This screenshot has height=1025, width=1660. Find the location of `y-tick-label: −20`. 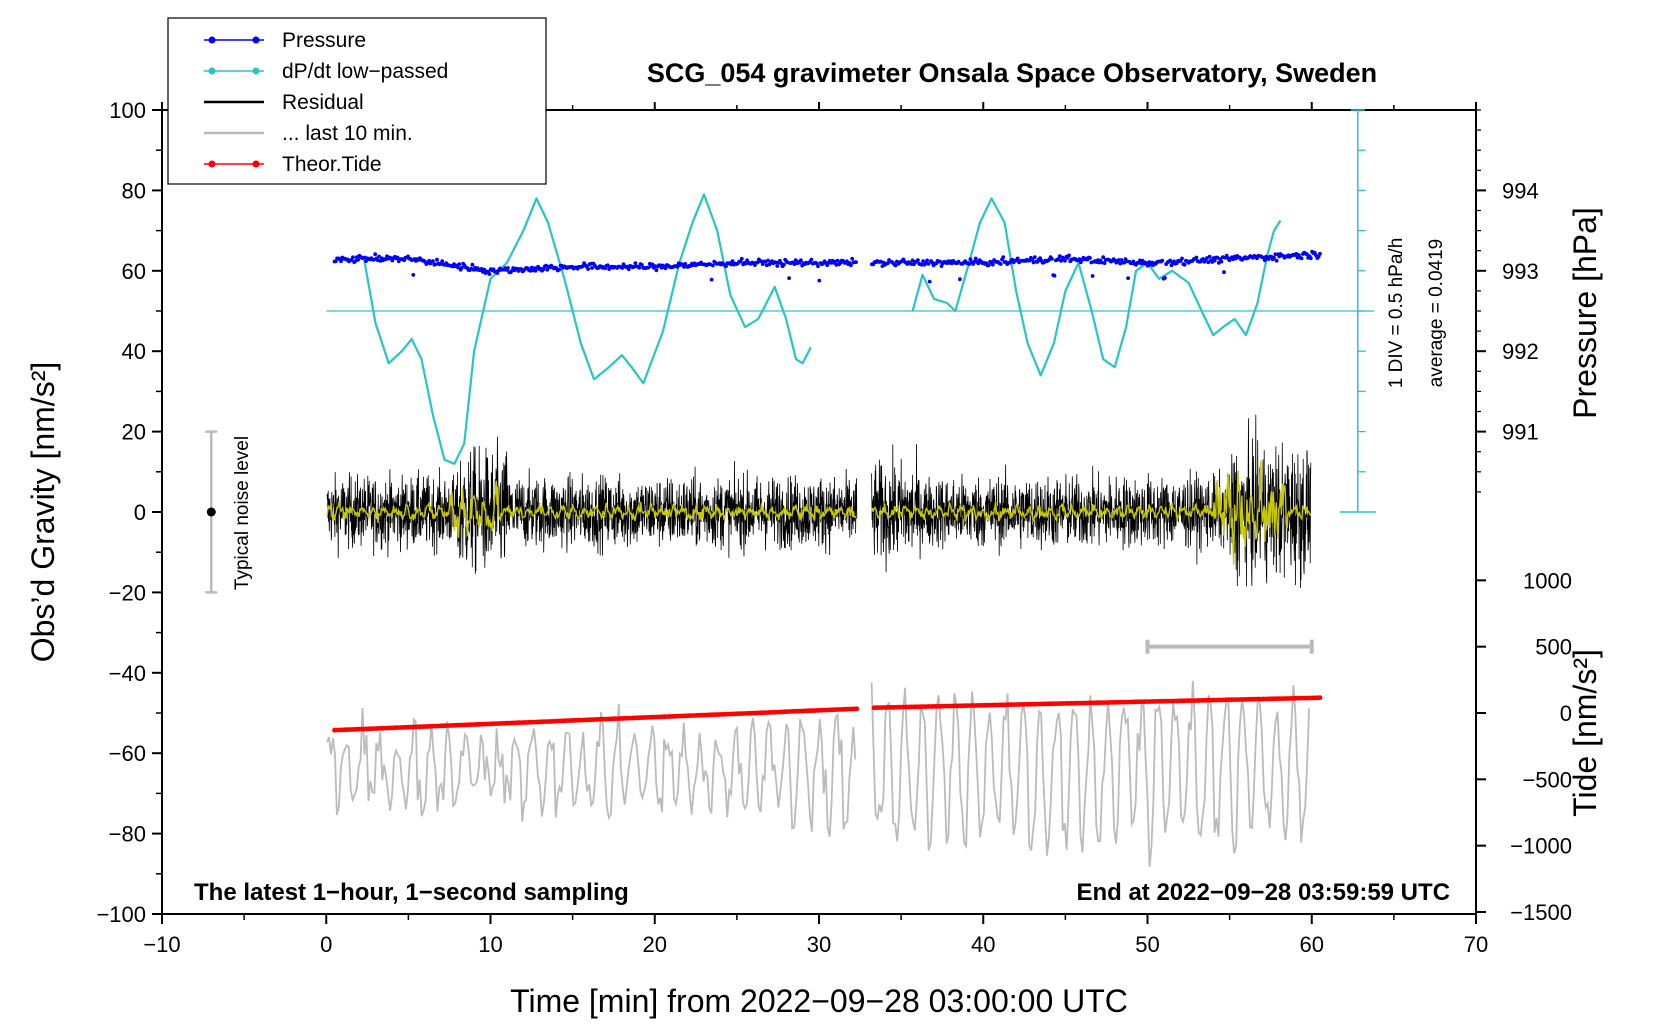

y-tick-label: −20 is located at coordinates (127, 592).